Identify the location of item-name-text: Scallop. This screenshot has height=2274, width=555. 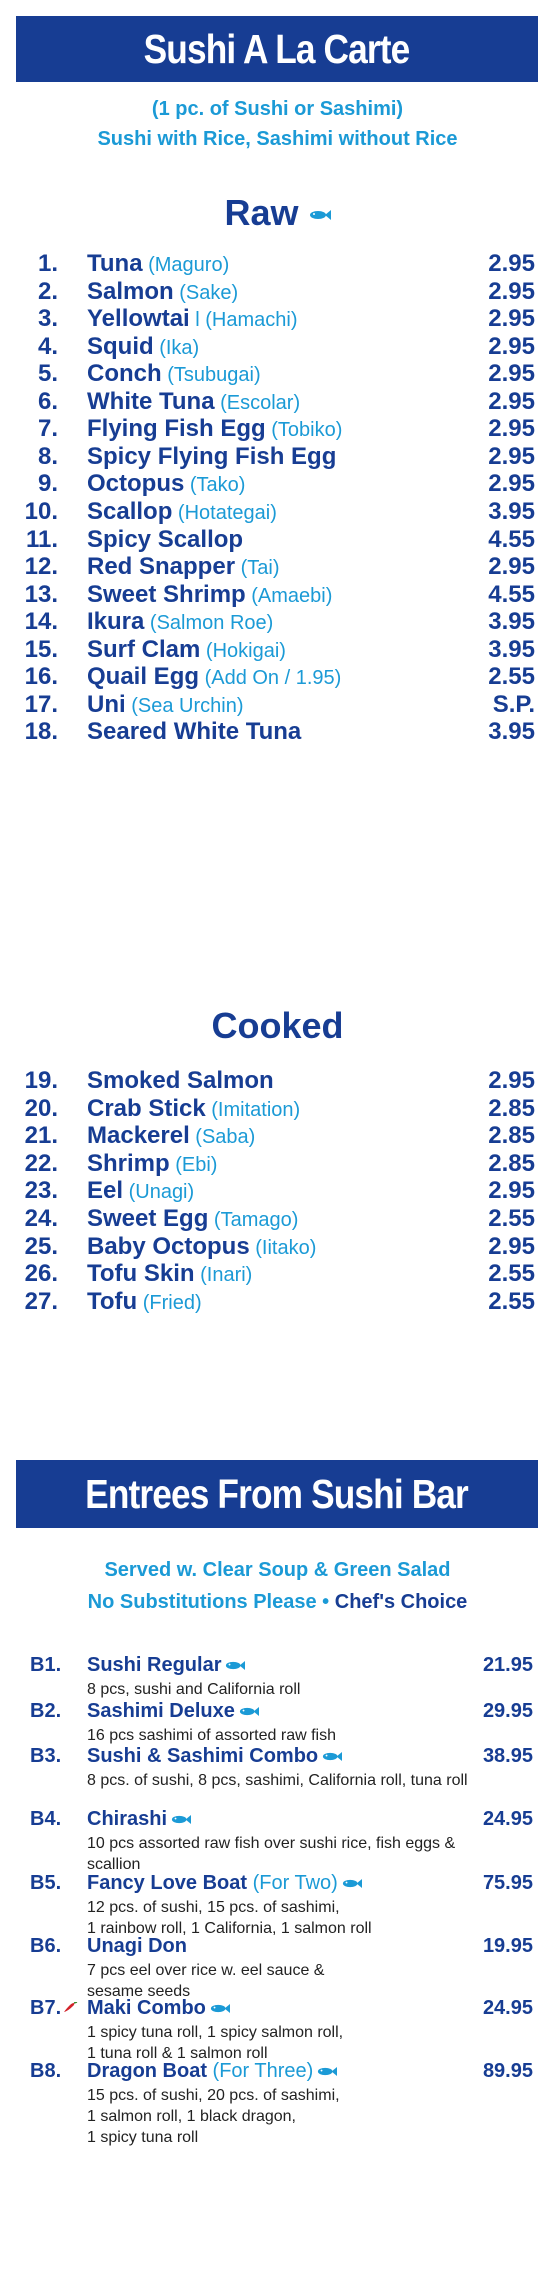
(130, 511).